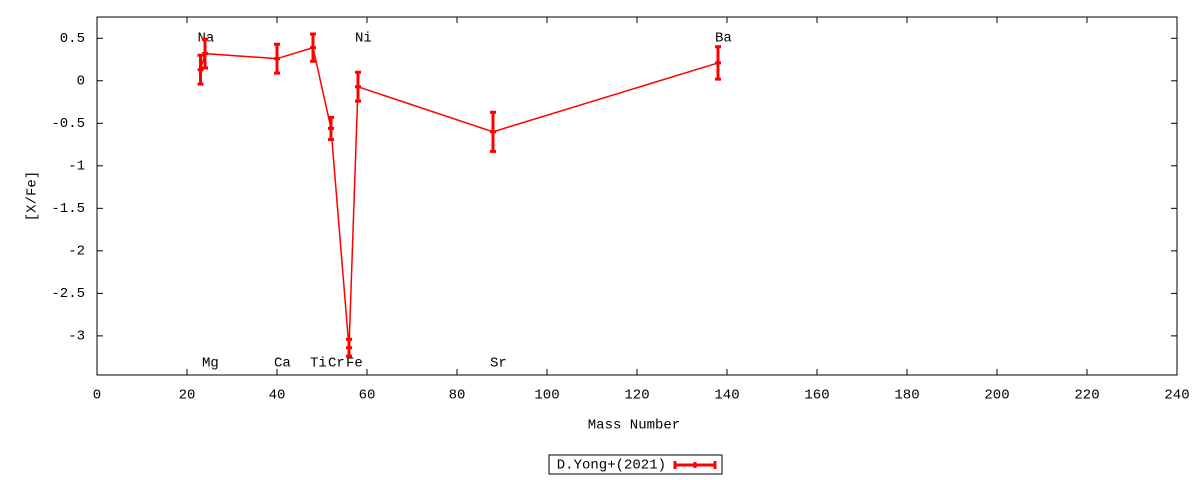 The width and height of the screenshot is (1200, 480). Describe the element at coordinates (498, 364) in the screenshot. I see `element-label: Sr` at that location.